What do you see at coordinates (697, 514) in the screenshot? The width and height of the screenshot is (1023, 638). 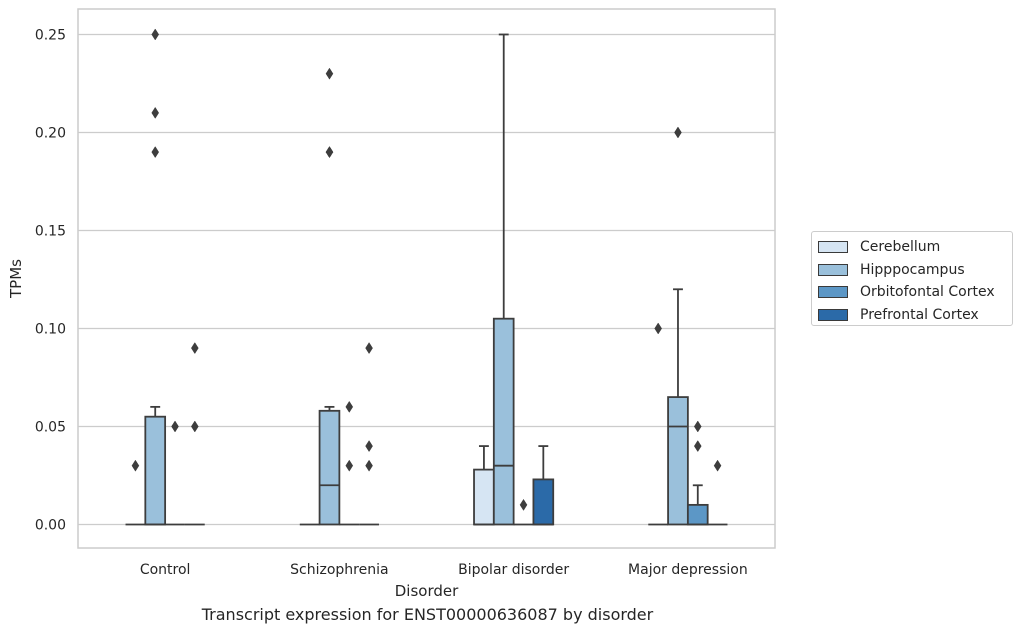 I see `box-orbitofontal-cortex` at bounding box center [697, 514].